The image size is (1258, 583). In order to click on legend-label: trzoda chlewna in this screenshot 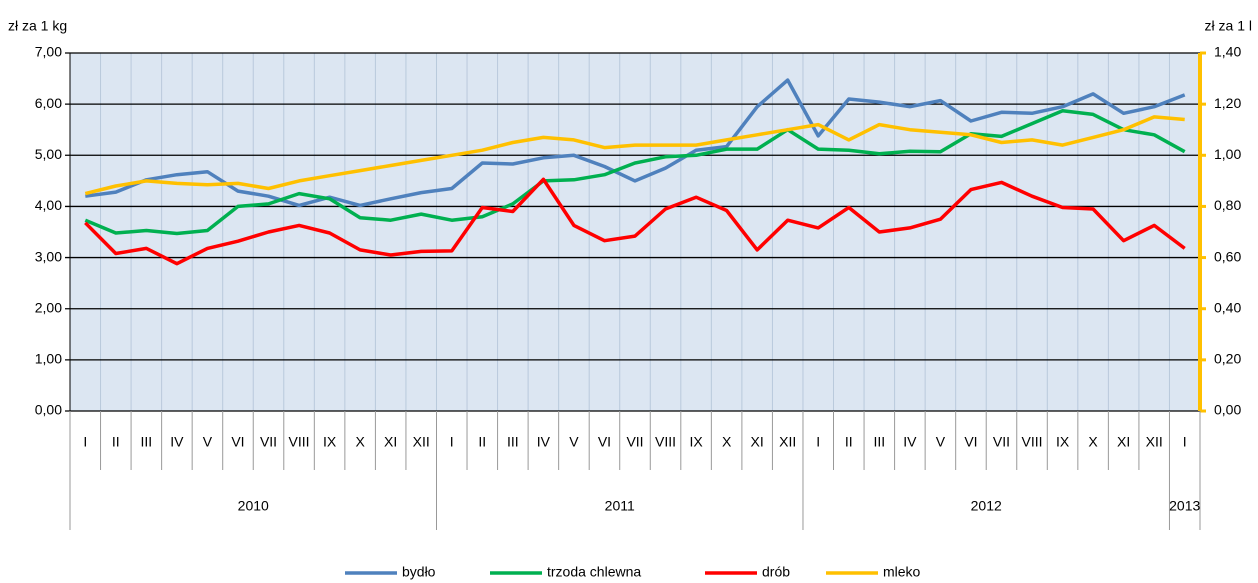, I will do `click(594, 572)`.